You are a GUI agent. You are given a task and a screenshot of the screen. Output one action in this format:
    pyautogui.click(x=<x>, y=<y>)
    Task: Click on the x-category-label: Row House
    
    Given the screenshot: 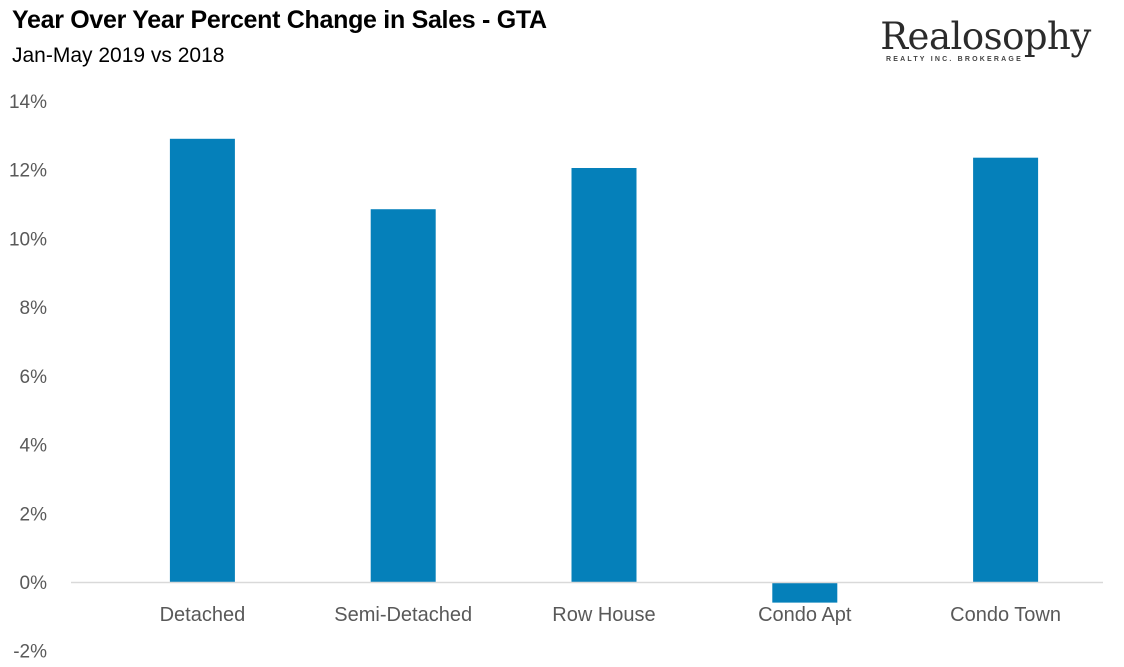 What is the action you would take?
    pyautogui.click(x=603, y=615)
    